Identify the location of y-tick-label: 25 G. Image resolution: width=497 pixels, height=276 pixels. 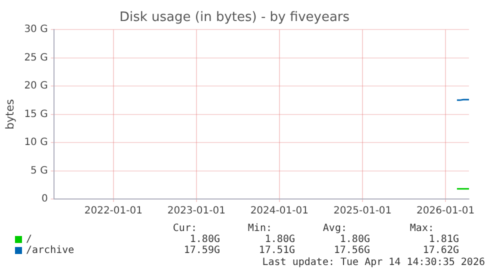
(36, 58).